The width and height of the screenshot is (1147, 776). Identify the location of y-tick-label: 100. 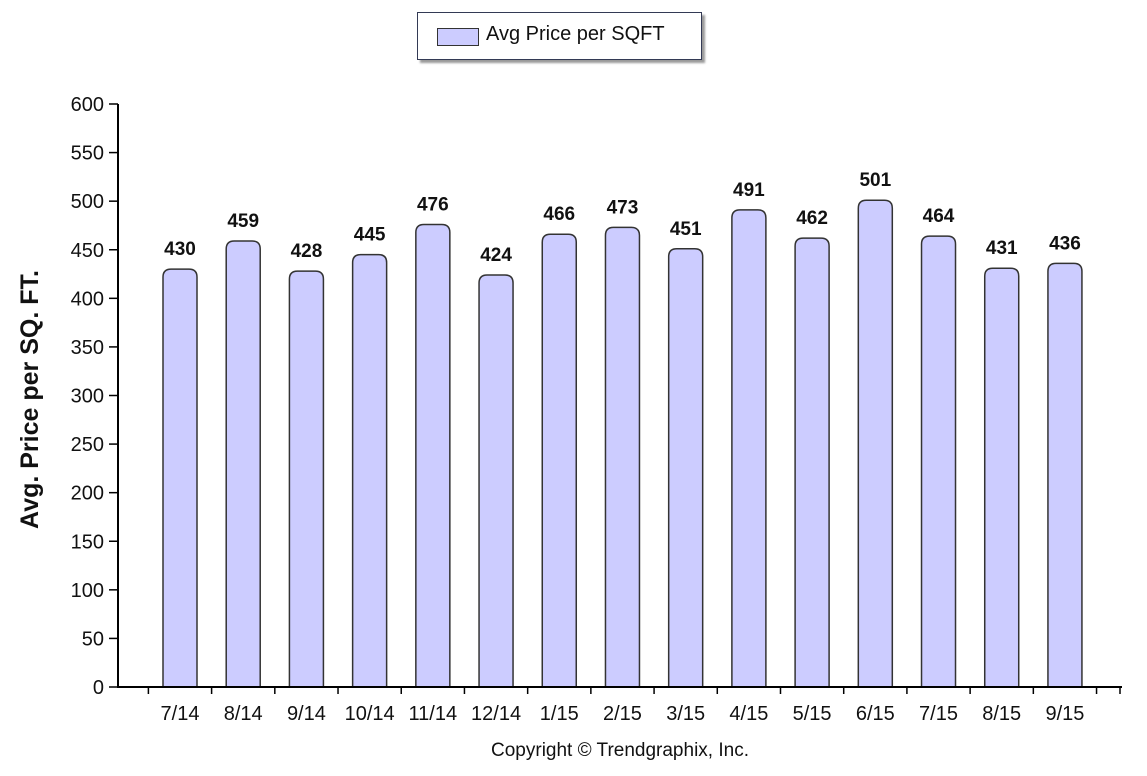
(87, 591).